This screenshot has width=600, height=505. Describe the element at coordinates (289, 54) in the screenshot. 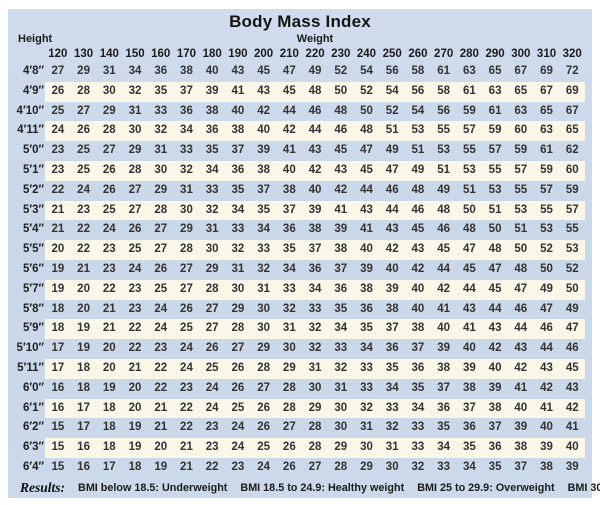

I see `weight-header-cell: 210` at that location.